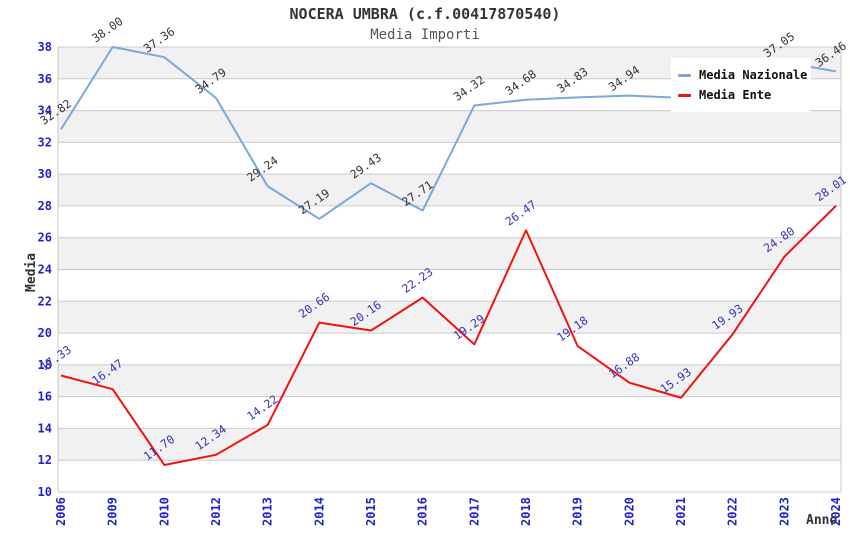 The image size is (850, 550). I want to click on y-axis-tick-labels: 10 12 14 16 18 20 22 24 26 28 30 32 34 36 38, so click(45, 269).